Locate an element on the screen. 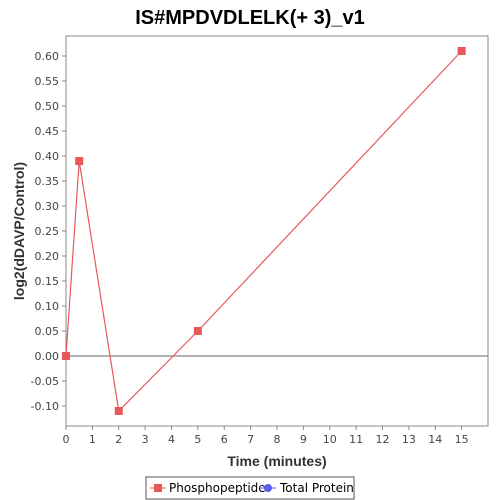  x-tick-label: 5 is located at coordinates (197, 439).